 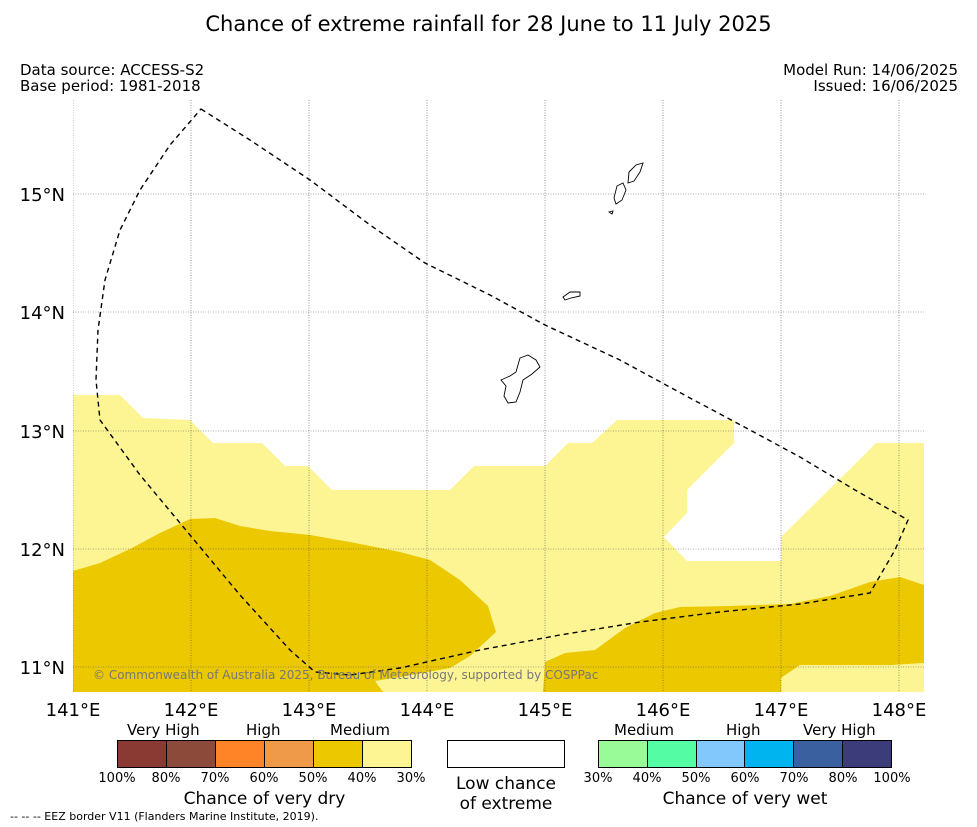 I want to click on lon-tick-143: 143°E, so click(x=309, y=710).